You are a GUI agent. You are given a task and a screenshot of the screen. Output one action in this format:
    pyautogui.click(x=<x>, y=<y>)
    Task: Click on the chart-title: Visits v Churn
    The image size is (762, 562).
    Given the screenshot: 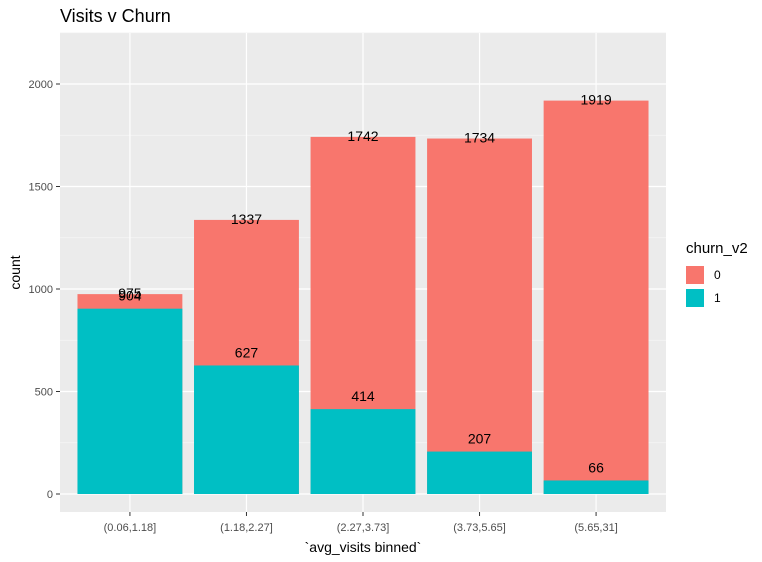 What is the action you would take?
    pyautogui.click(x=115, y=16)
    